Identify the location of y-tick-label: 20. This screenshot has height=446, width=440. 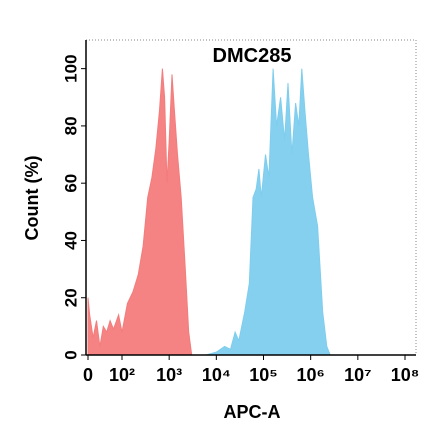
(70, 297).